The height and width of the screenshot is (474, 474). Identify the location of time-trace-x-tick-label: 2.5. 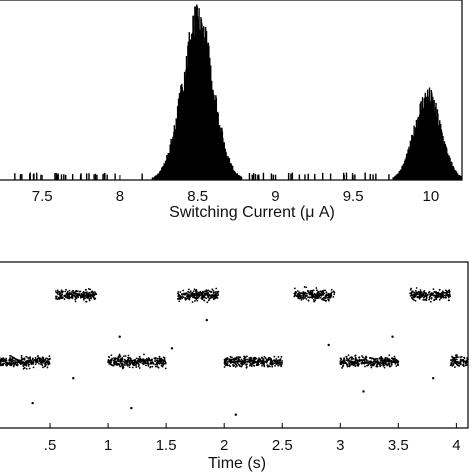
(282, 445).